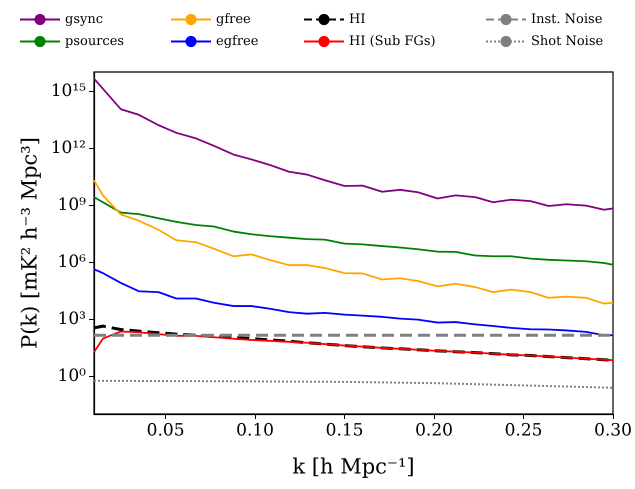 The width and height of the screenshot is (635, 489). Describe the element at coordinates (255, 430) in the screenshot. I see `x-tick-label: 0.10` at that location.